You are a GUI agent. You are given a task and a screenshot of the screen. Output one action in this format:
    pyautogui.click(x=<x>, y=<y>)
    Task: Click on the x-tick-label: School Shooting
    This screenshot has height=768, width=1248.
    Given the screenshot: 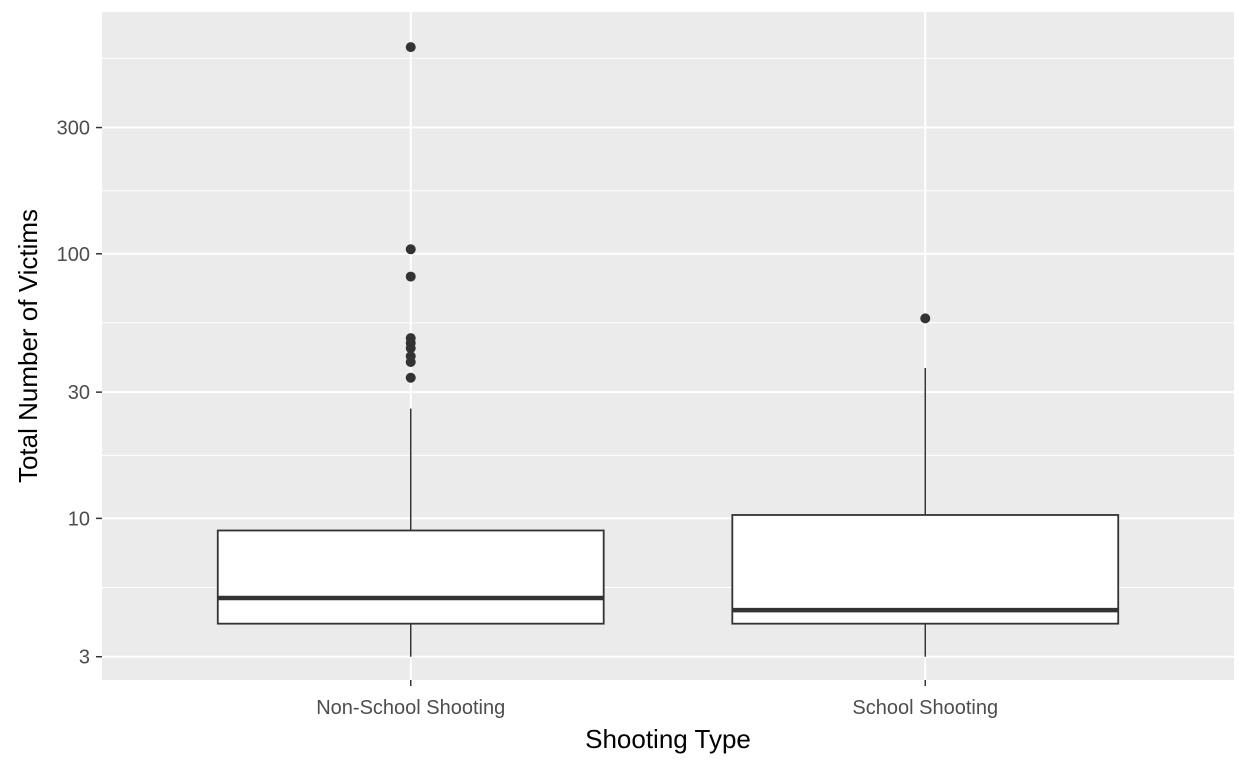 What is the action you would take?
    pyautogui.click(x=925, y=708)
    